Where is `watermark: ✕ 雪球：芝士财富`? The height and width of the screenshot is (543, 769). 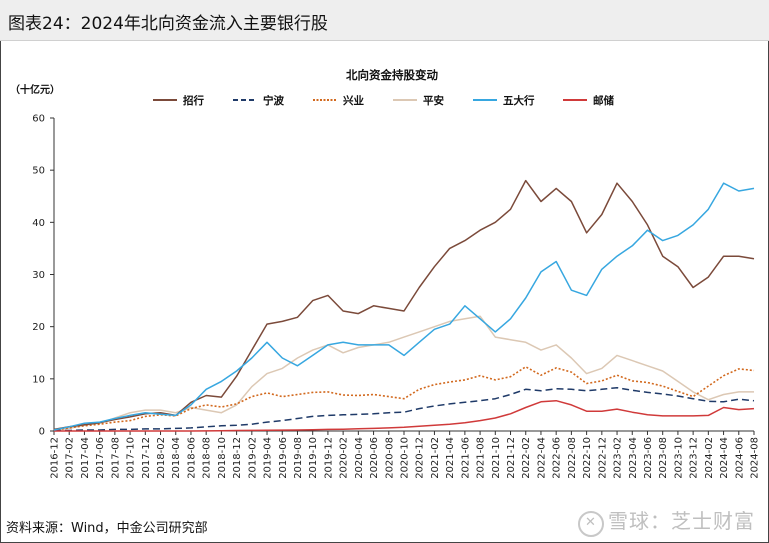
watermark: ✕ 雪球：芝士财富 is located at coordinates (666, 521).